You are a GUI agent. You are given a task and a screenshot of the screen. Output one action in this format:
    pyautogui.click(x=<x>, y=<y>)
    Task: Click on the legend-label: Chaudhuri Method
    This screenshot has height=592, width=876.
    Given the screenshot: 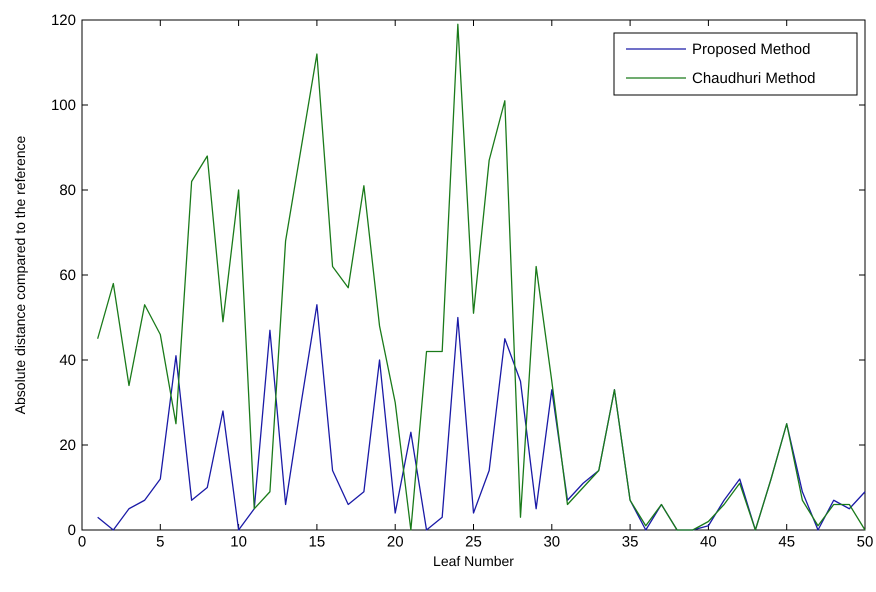 What is the action you would take?
    pyautogui.click(x=754, y=78)
    